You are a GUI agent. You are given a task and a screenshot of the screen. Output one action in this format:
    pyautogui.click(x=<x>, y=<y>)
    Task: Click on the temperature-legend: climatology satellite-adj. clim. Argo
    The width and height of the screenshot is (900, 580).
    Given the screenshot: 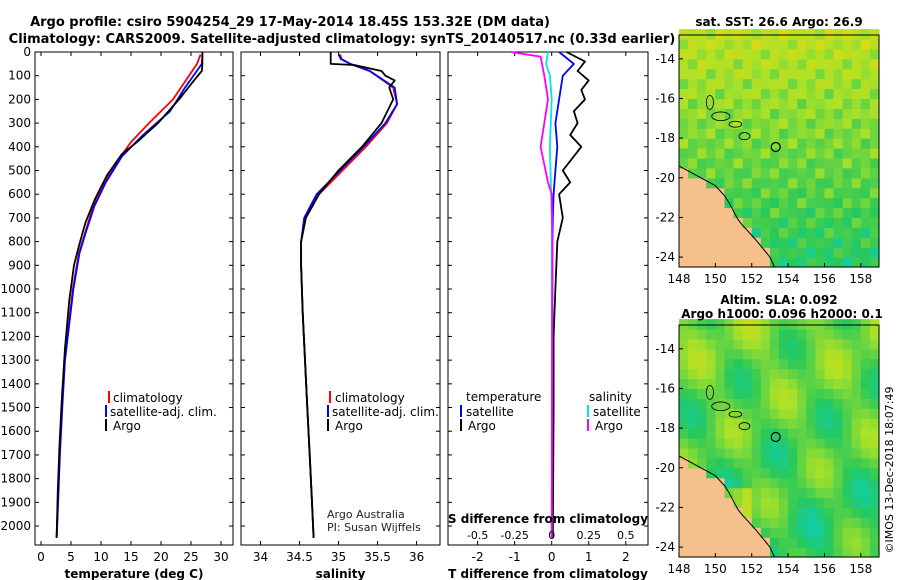 What is the action you would take?
    pyautogui.click(x=161, y=412)
    